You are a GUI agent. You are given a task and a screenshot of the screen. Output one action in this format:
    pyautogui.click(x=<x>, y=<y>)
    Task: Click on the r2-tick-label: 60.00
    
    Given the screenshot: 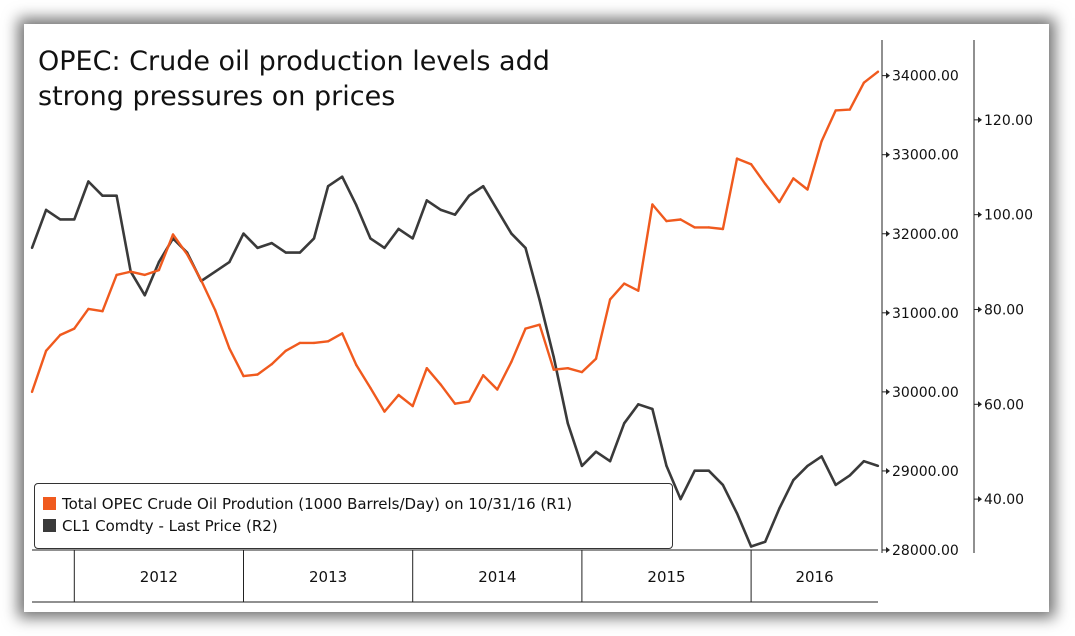 What is the action you would take?
    pyautogui.click(x=1004, y=405)
    